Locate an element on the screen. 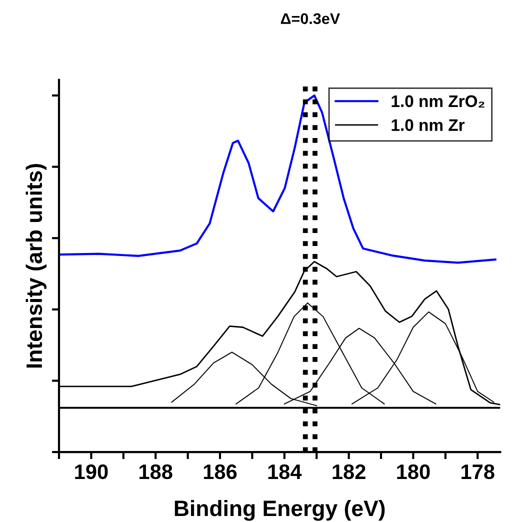 The width and height of the screenshot is (513, 522). x-tick-label: 184 is located at coordinates (285, 472).